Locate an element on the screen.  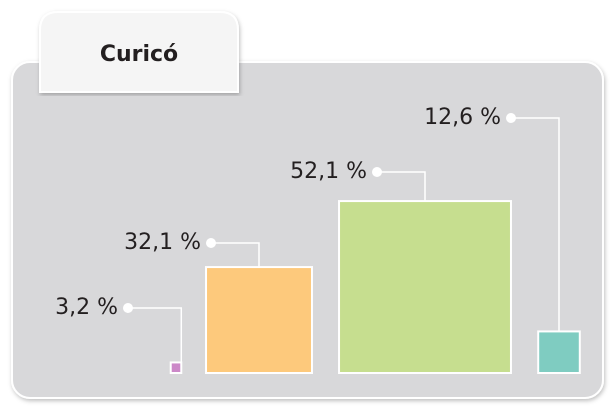
title-tab is located at coordinates (139, 52).